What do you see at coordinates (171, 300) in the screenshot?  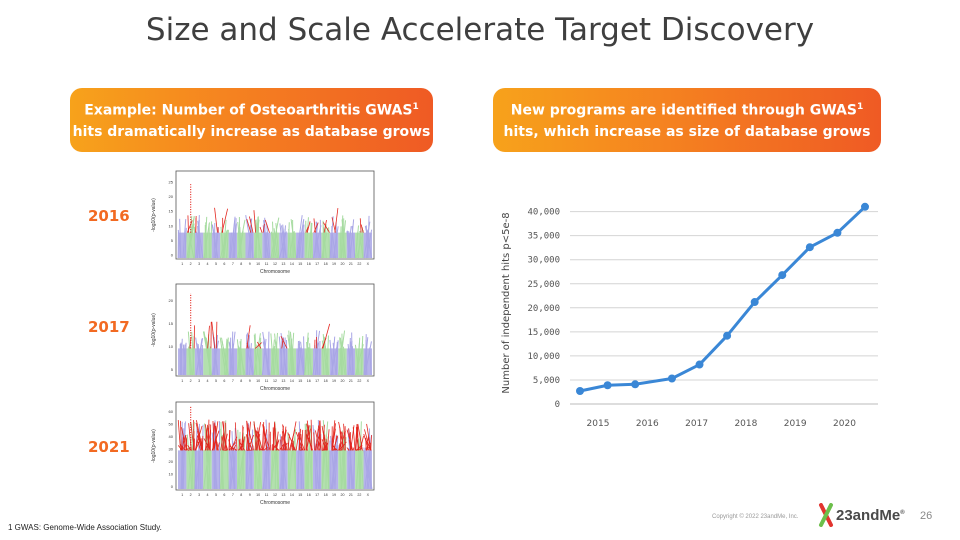 I see `y-tick-label: 20` at bounding box center [171, 300].